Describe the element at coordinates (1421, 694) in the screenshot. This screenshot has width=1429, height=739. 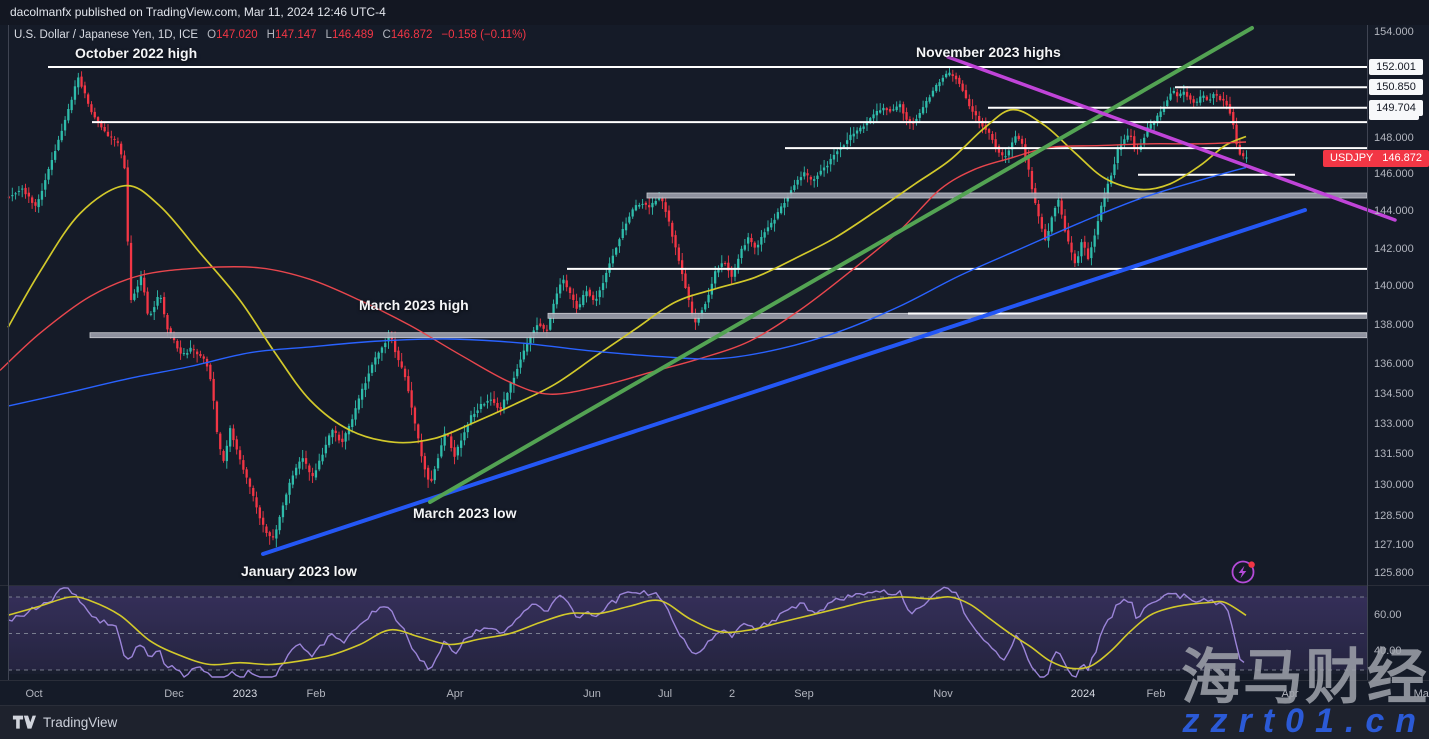
I see `time-label-May: May` at that location.